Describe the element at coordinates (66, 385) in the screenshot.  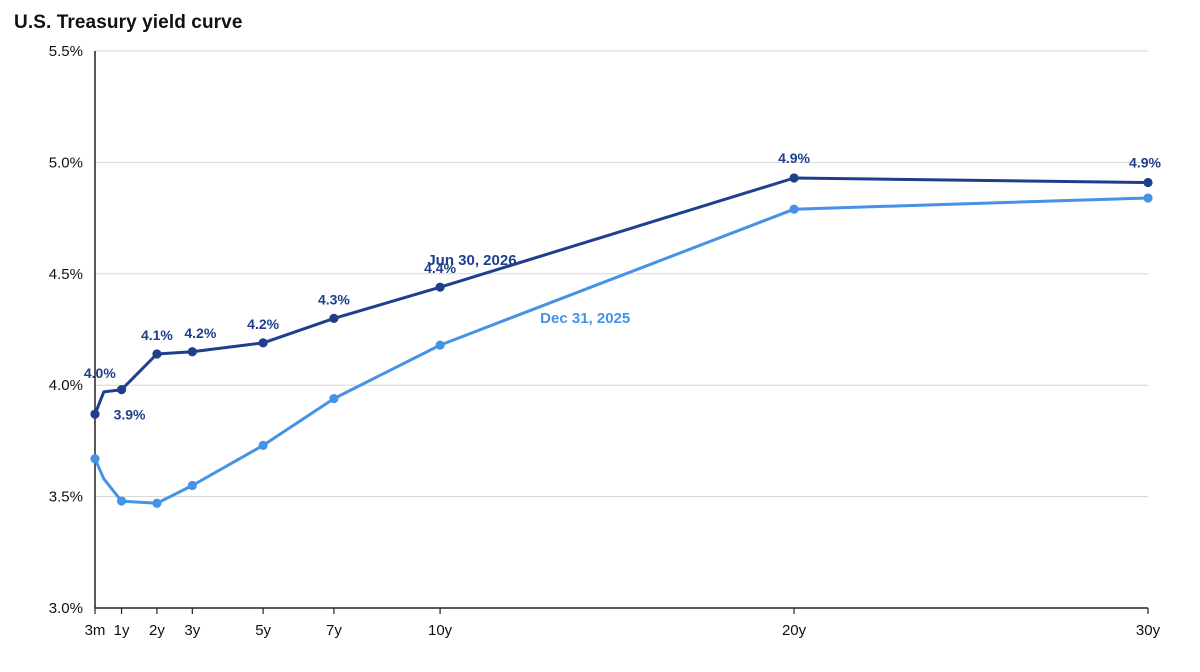
I see `y-tick-label: 4.0%` at that location.